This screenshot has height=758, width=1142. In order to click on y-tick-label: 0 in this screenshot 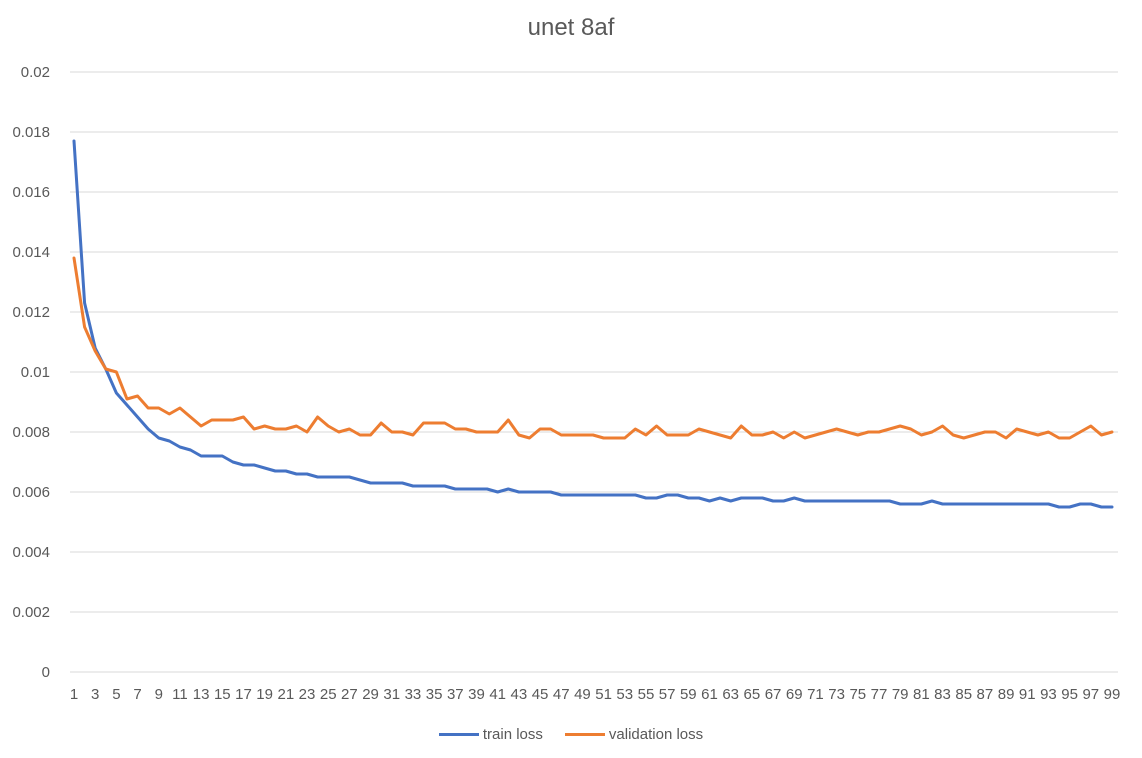, I will do `click(46, 672)`.